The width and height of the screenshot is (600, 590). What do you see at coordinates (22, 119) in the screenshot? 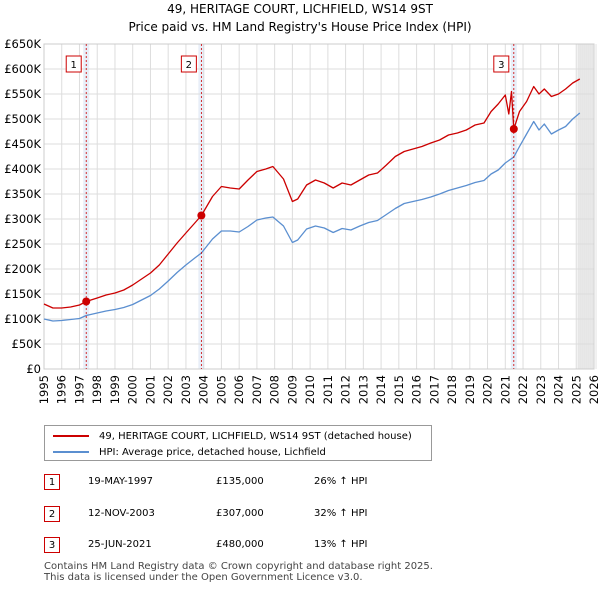
I see `y-tick-label: £500K` at bounding box center [22, 119].